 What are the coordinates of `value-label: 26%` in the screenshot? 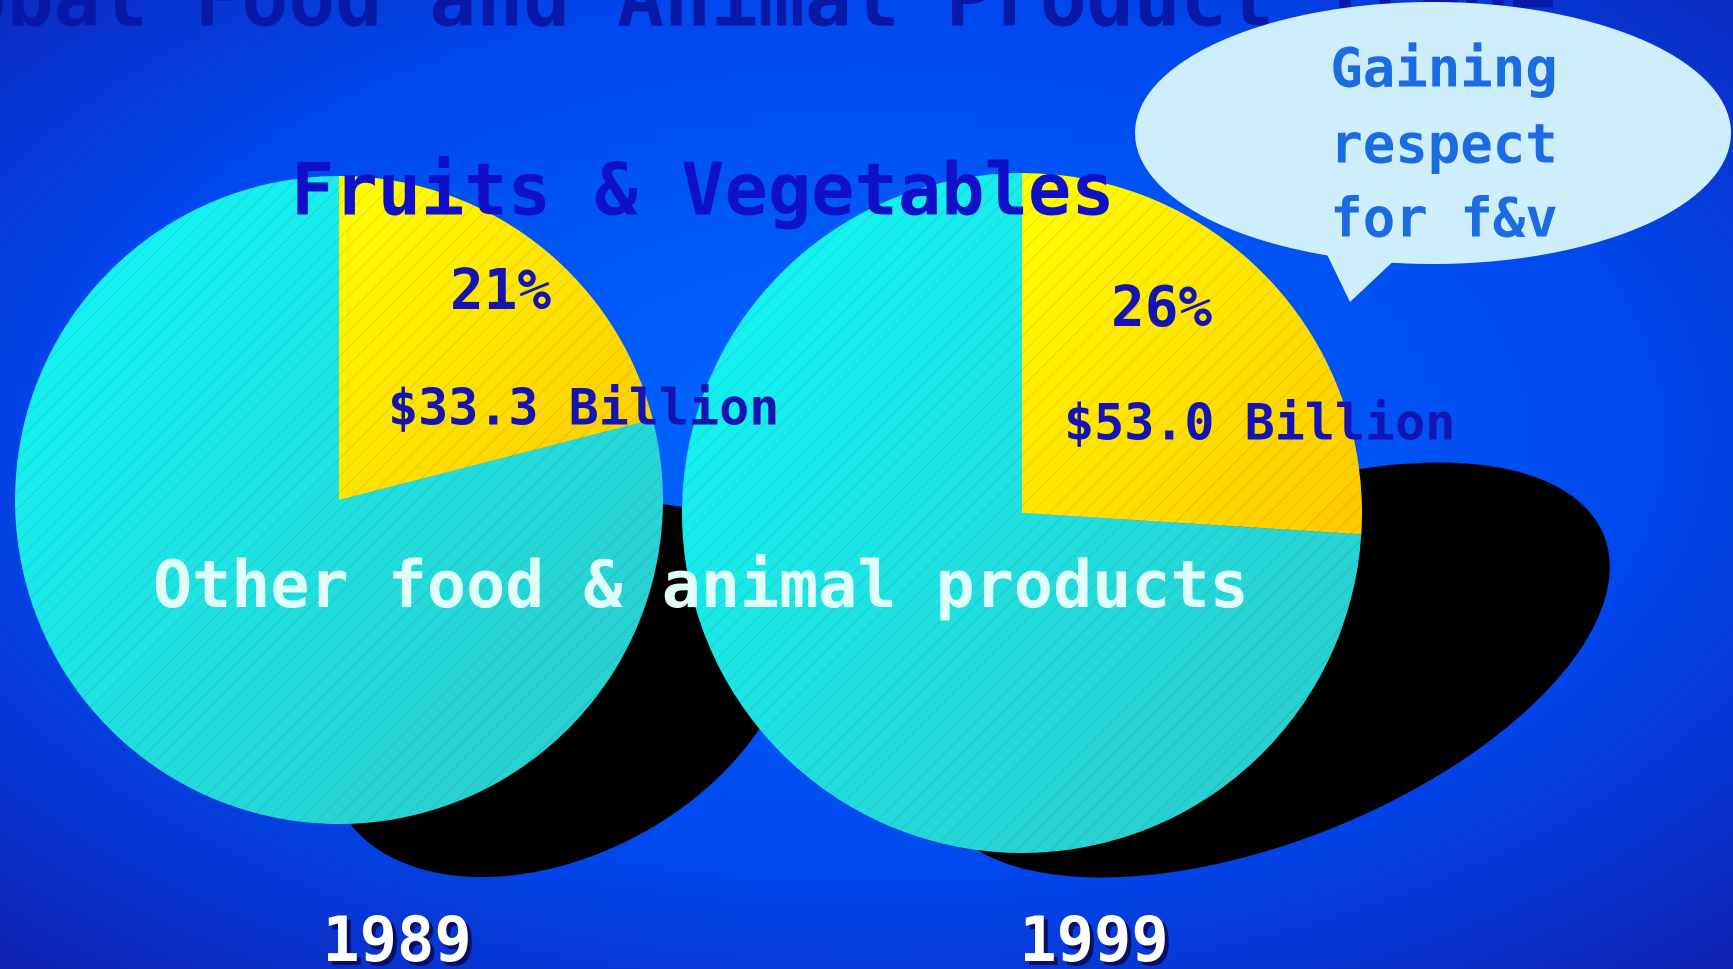 It's located at (1161, 307).